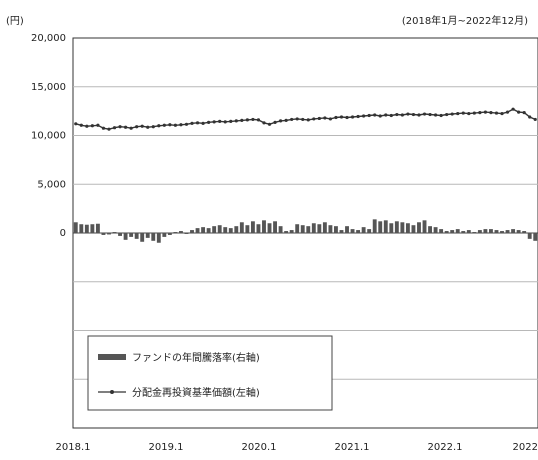 The image size is (538, 460). I want to click on period-label: (2018年1月~2022年12月), so click(465, 20).